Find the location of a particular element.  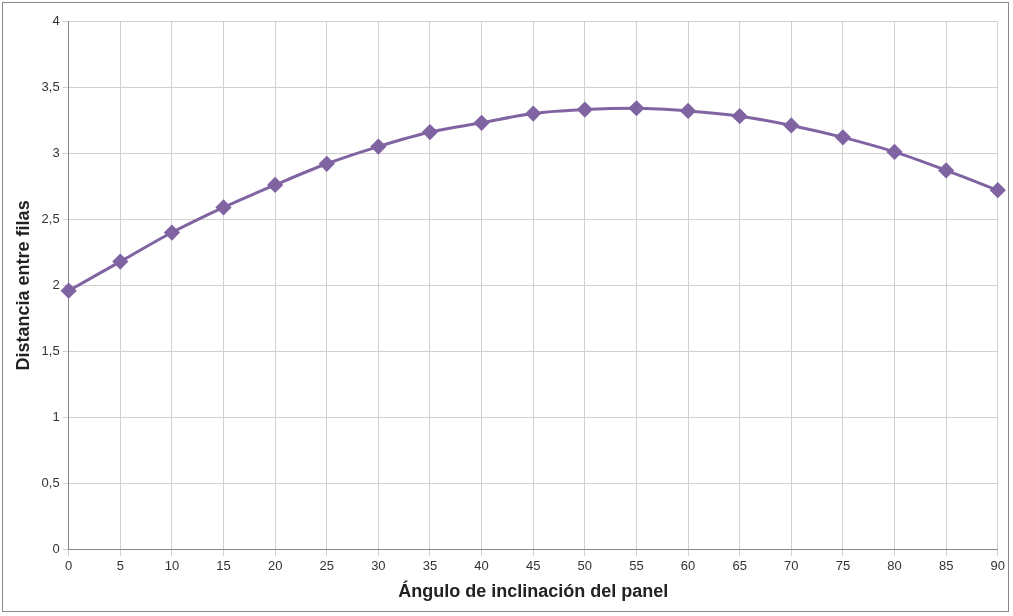

x-tick-label: 45 is located at coordinates (533, 566).